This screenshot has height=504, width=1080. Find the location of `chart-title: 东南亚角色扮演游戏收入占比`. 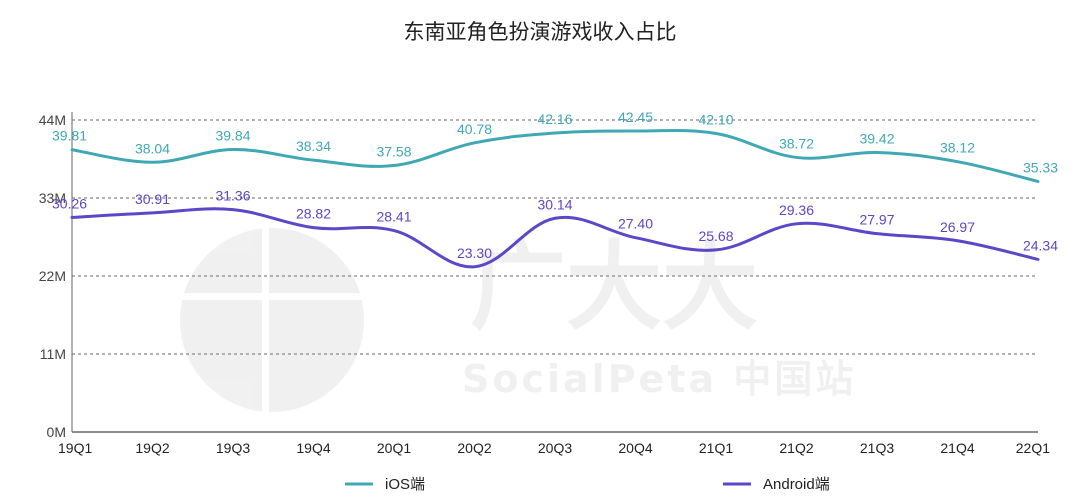

chart-title: 东南亚角色扮演游戏收入占比 is located at coordinates (540, 32).